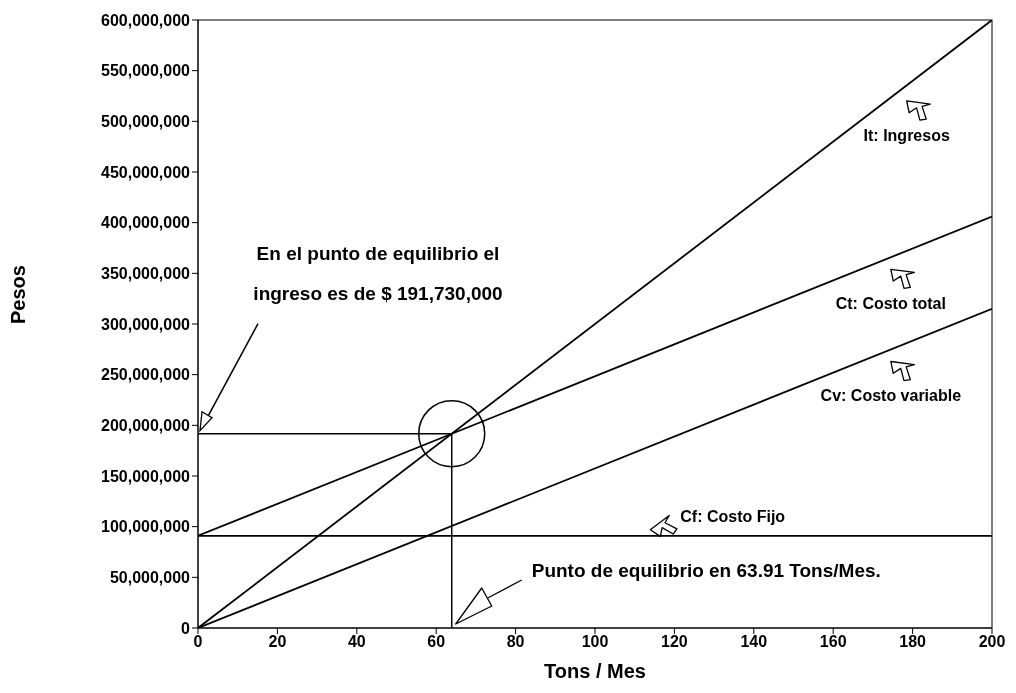  I want to click on y-tick-label: 400,000,000, so click(146, 223).